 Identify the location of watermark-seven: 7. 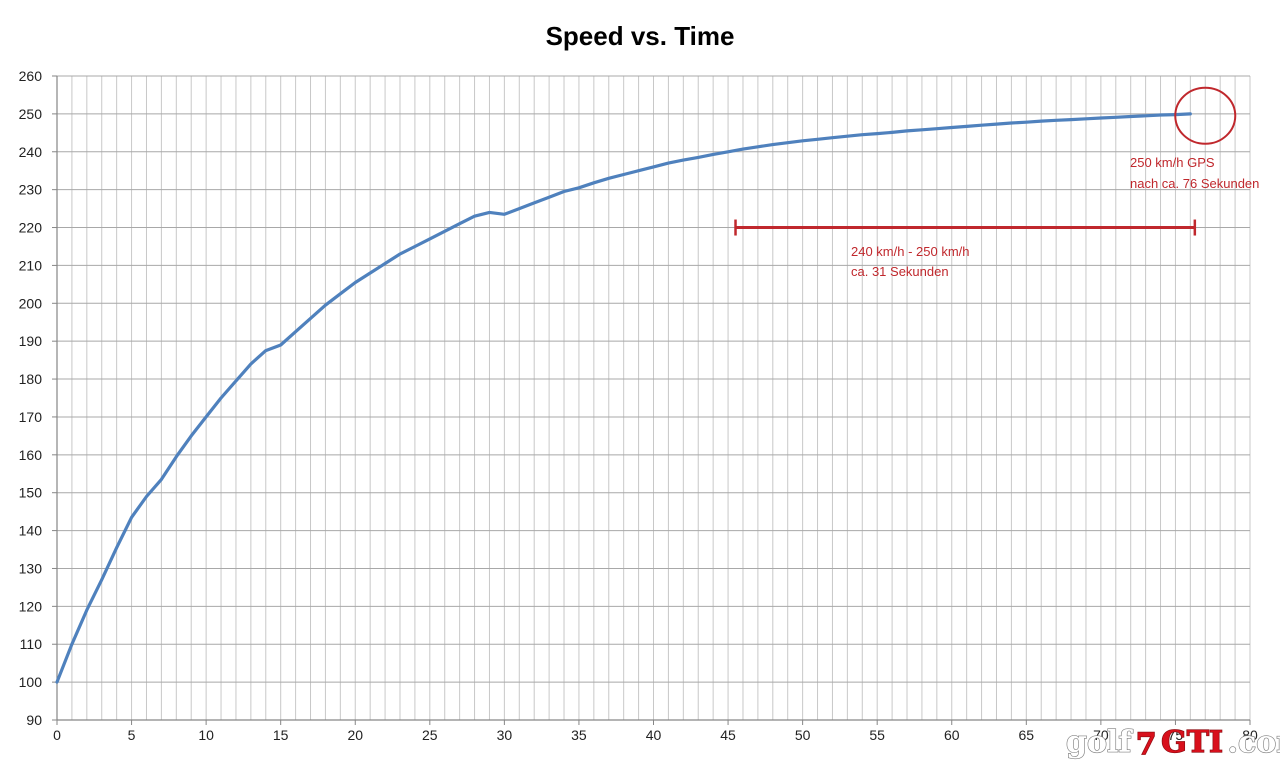
(1146, 744).